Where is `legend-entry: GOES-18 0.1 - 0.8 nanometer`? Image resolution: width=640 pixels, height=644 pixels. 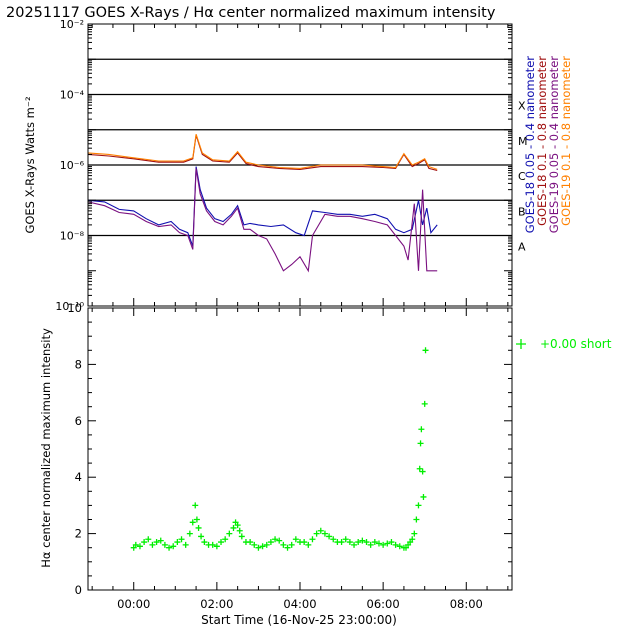 legend-entry: GOES-18 0.1 - 0.8 nanometer is located at coordinates (542, 141).